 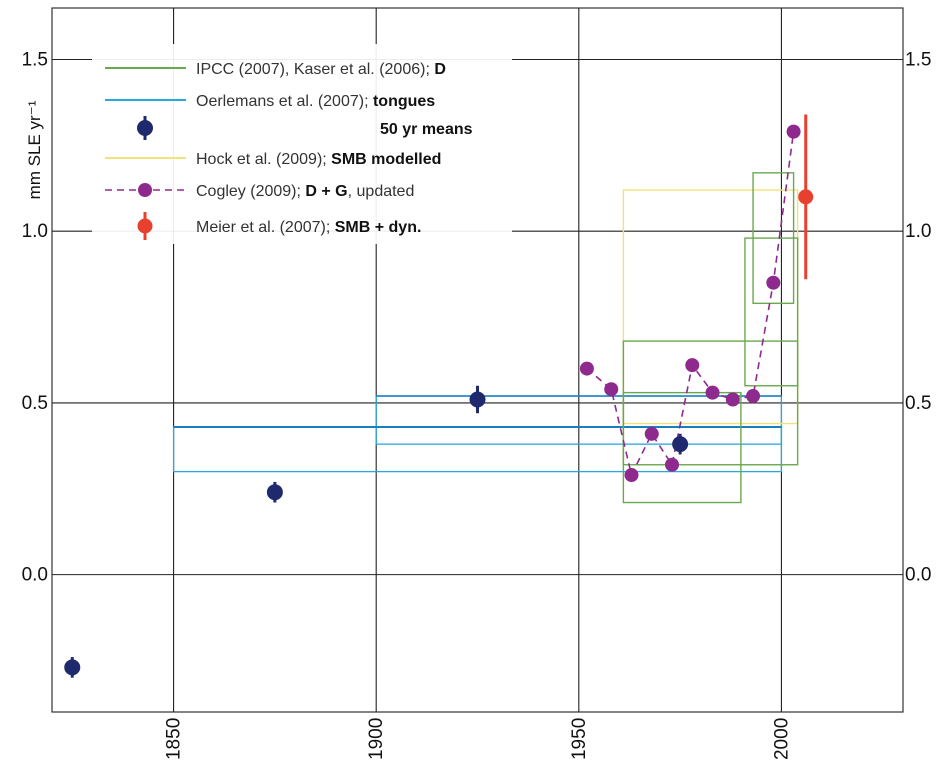 I want to click on y-tick-label-right: 0.0, so click(x=918, y=575).